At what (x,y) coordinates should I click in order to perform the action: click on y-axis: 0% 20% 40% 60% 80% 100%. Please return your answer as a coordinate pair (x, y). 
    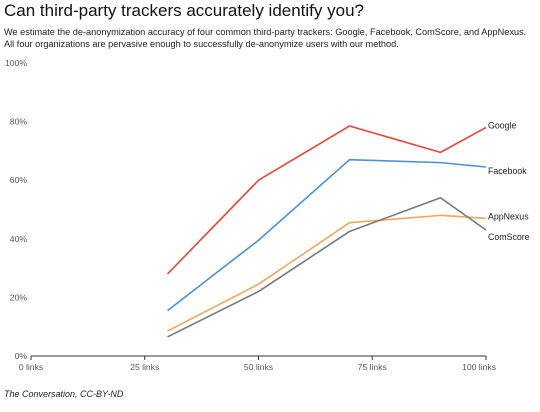
    Looking at the image, I should click on (16, 209).